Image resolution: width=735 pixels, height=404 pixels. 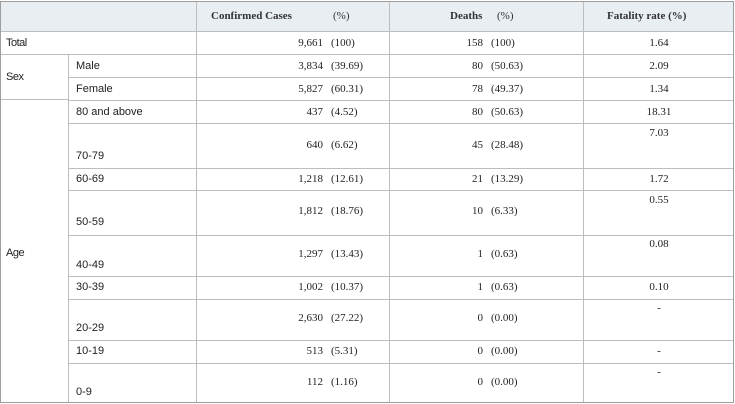 I want to click on cases-value: 5,827, so click(x=310, y=89).